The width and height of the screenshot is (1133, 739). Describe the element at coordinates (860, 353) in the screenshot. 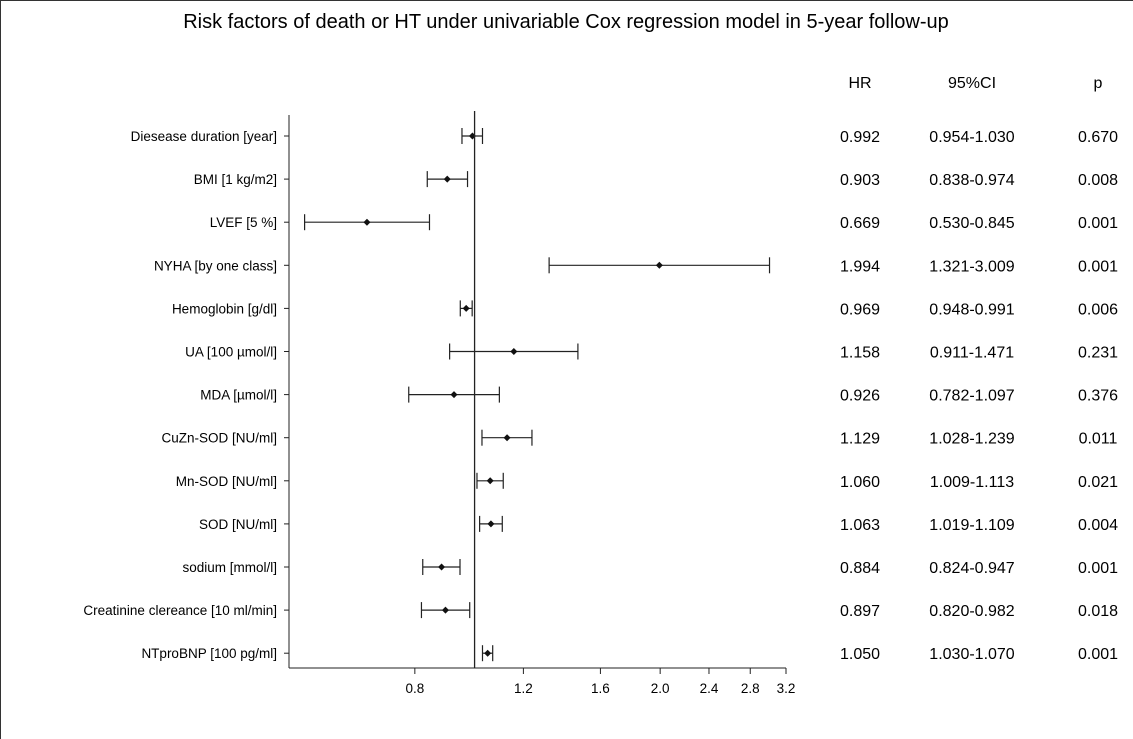

I see `hr-value: 1.158` at that location.